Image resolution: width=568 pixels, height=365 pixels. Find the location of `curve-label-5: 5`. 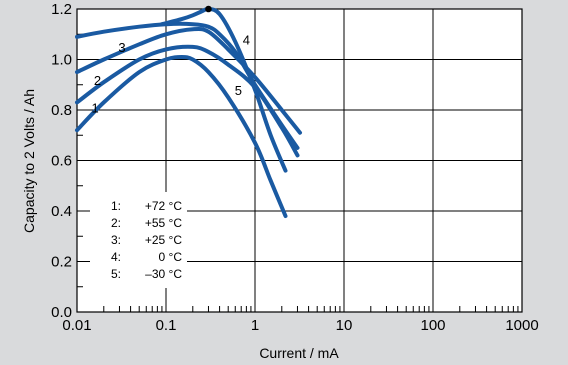

curve-label-5: 5 is located at coordinates (238, 90).